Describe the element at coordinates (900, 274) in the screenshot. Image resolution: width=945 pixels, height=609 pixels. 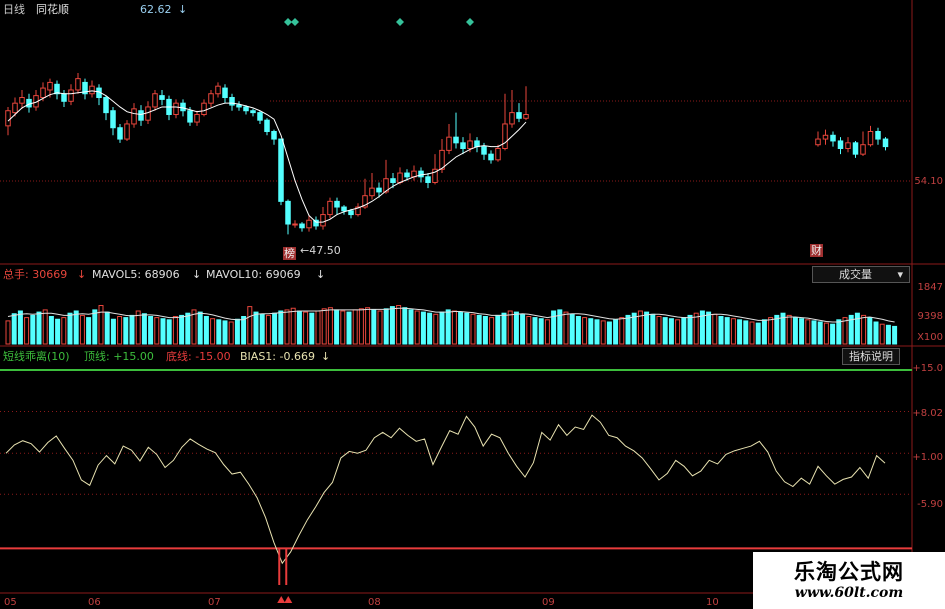
I see `chevron-down-icon: ▾` at that location.